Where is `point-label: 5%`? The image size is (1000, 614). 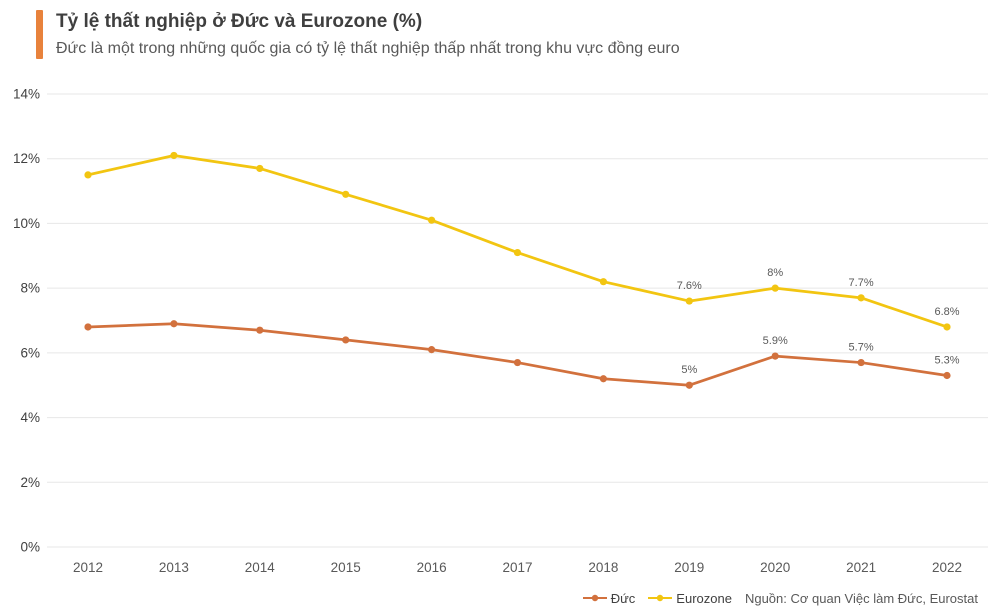
point-label: 5% is located at coordinates (689, 370).